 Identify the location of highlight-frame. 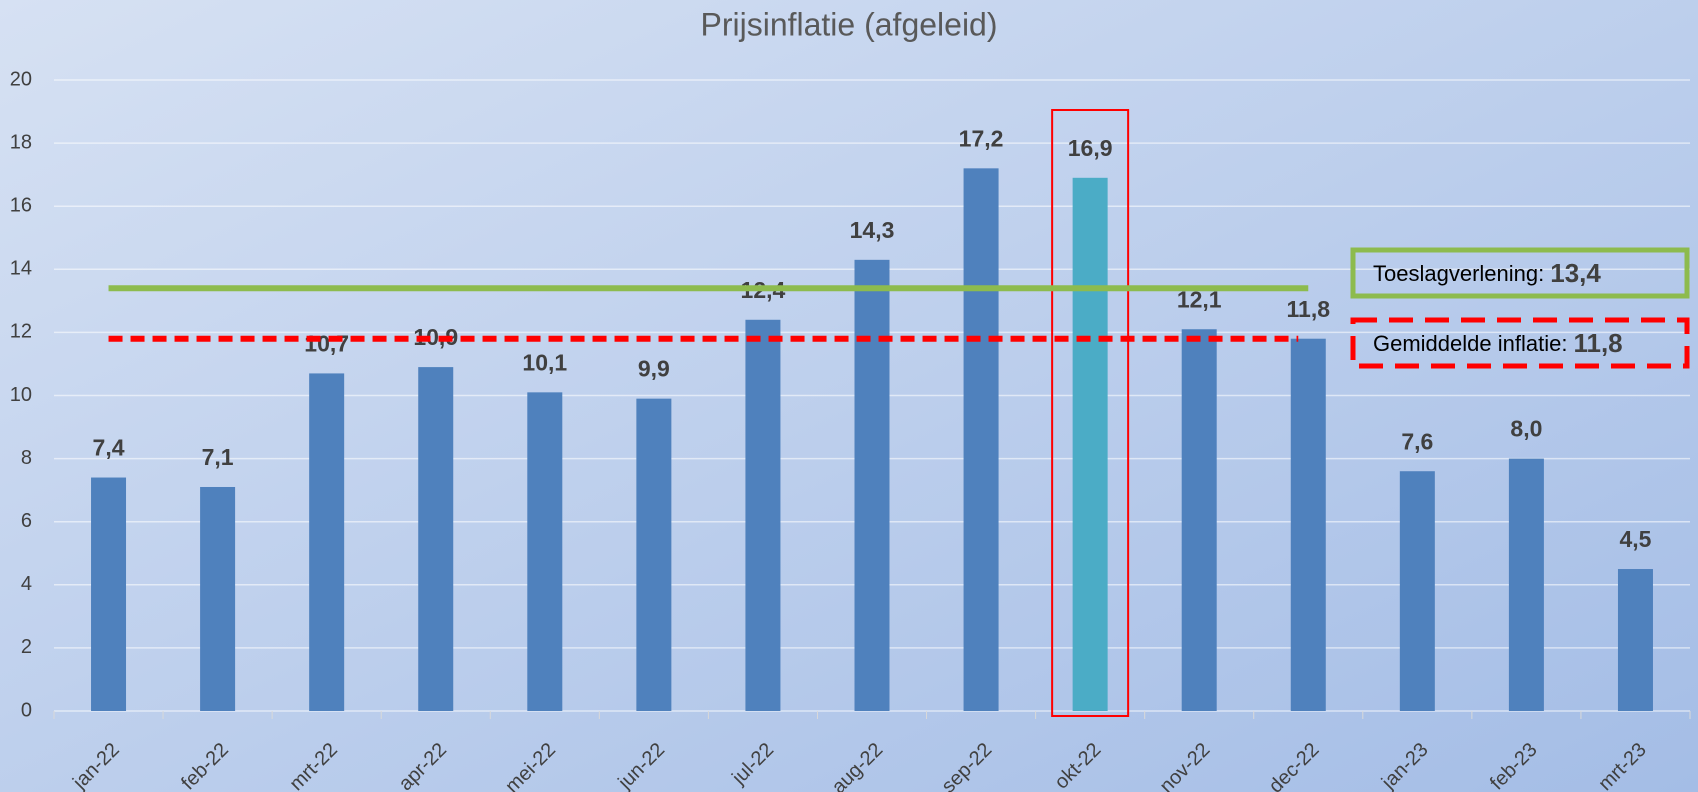
(1090, 413).